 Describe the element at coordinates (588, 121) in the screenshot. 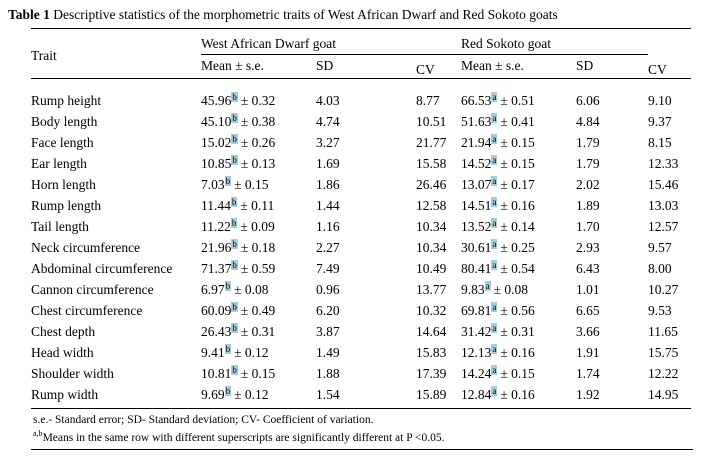

I see `rsg-sd-value: 4.84` at that location.